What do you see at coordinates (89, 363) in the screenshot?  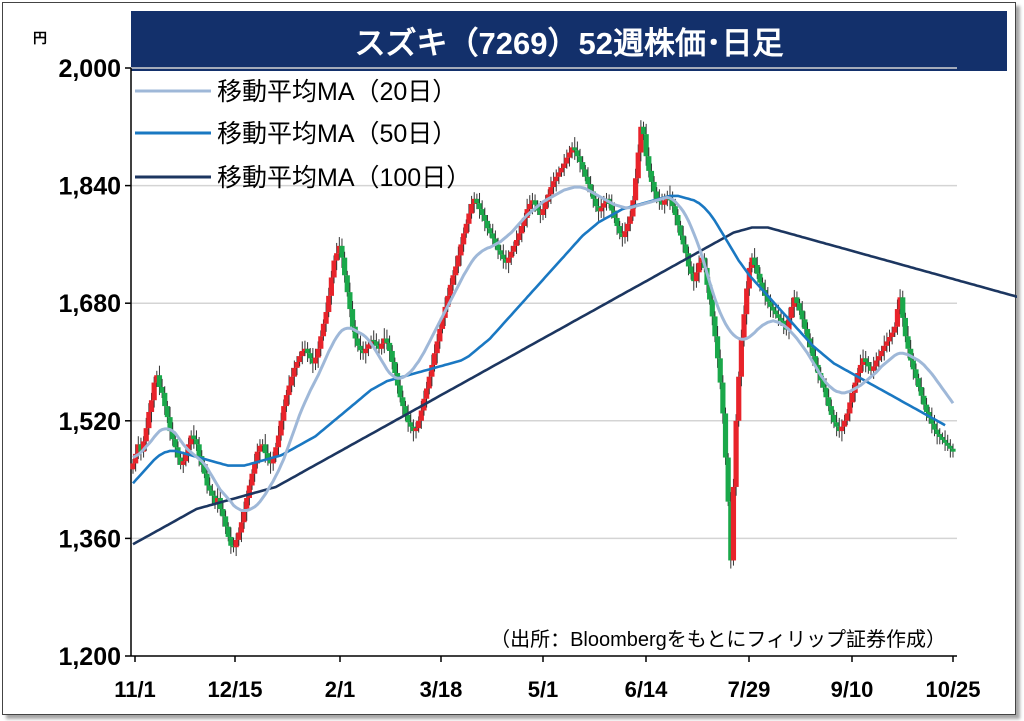 I see `y-axis-labels: 1,200 1,360 1,520 1,680 1,840 2,000` at bounding box center [89, 363].